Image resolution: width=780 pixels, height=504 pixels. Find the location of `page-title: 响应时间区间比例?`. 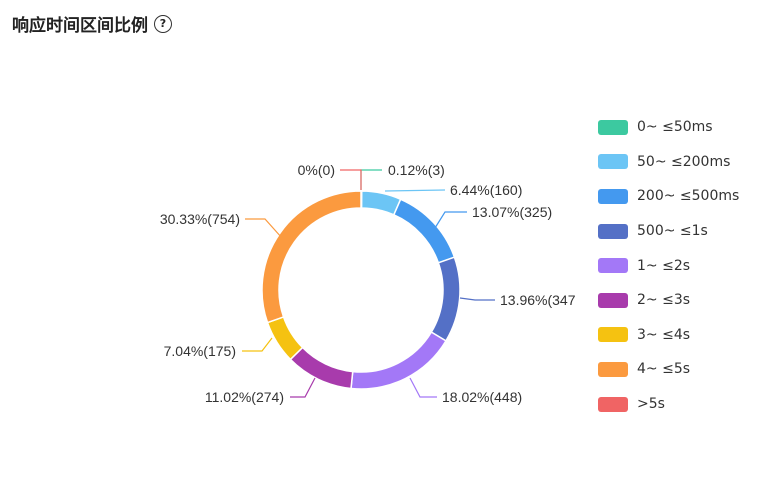

page-title: 响应时间区间比例? is located at coordinates (92, 23).